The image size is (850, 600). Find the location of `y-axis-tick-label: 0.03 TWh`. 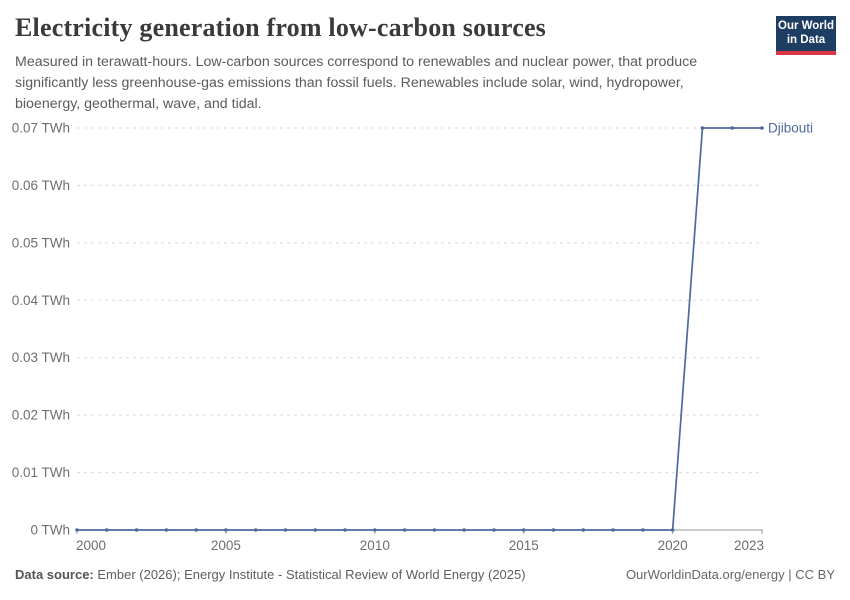

y-axis-tick-label: 0.03 TWh is located at coordinates (41, 357).